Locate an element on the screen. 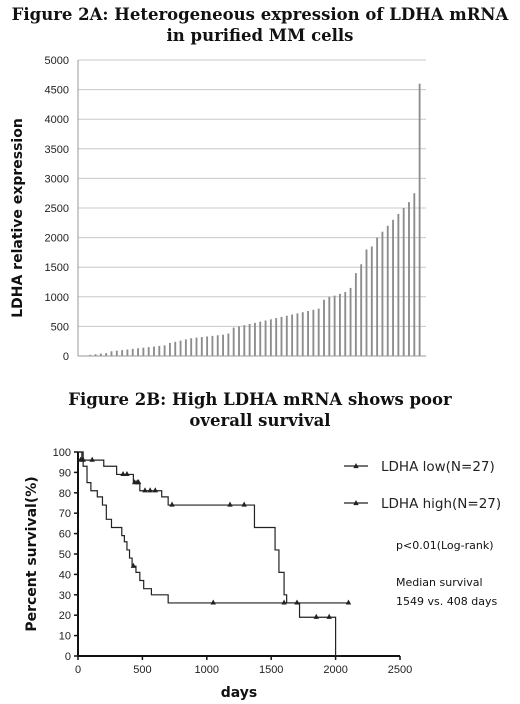 The height and width of the screenshot is (704, 520). y-tick-label: 1500 is located at coordinates (57, 268).